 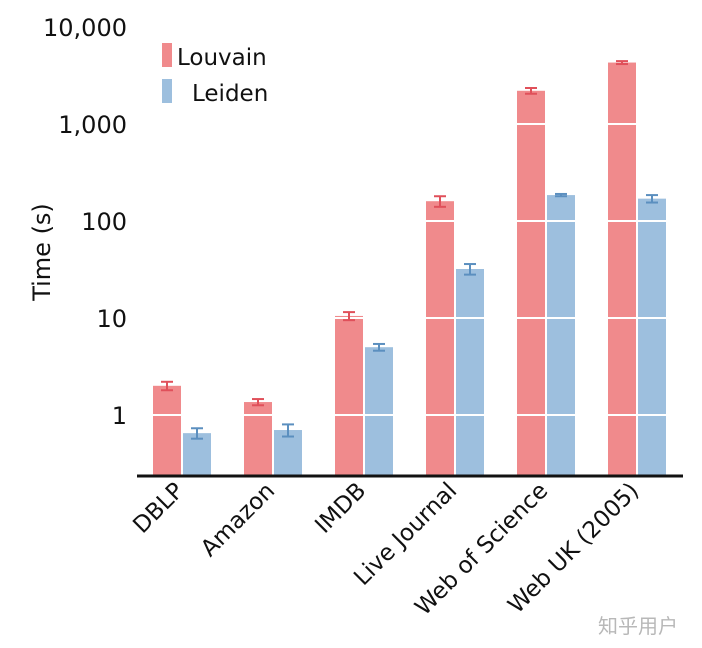 What do you see at coordinates (111, 319) in the screenshot?
I see `y-tick-label: 10` at bounding box center [111, 319].